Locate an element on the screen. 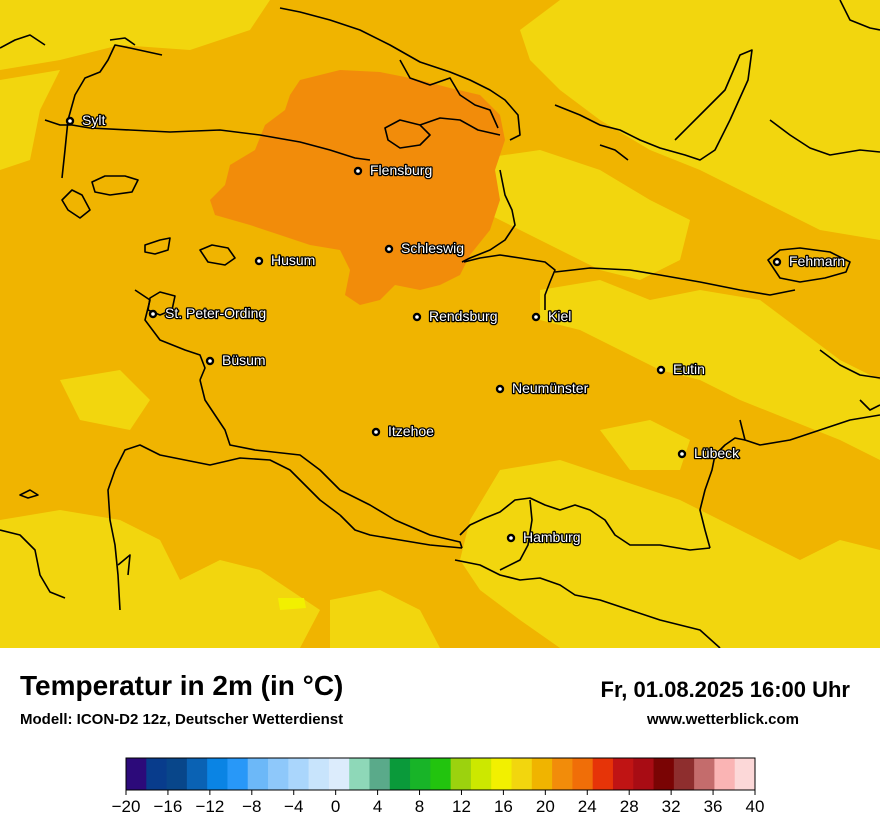 The height and width of the screenshot is (830, 880). scale-tick-label: 36 is located at coordinates (713, 806).